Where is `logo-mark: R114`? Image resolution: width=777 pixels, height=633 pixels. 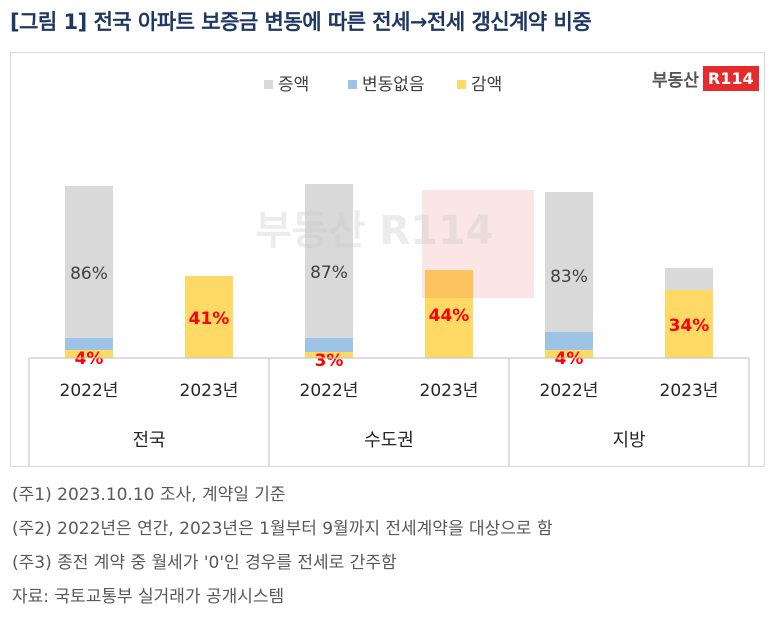
logo-mark: R114 is located at coordinates (730, 78).